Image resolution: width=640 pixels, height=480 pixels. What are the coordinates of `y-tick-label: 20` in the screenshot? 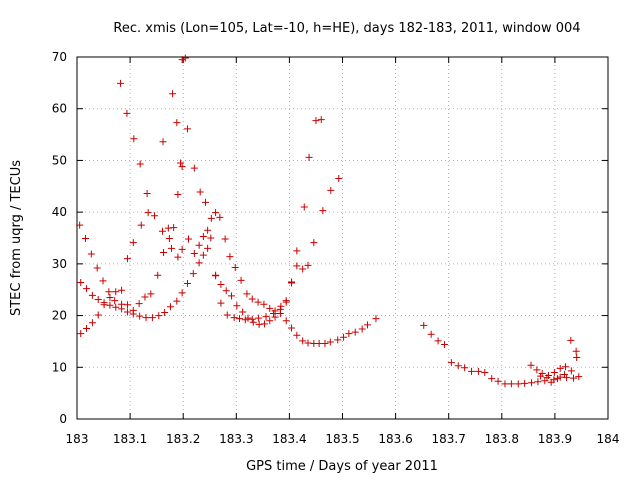 It's located at (59, 316).